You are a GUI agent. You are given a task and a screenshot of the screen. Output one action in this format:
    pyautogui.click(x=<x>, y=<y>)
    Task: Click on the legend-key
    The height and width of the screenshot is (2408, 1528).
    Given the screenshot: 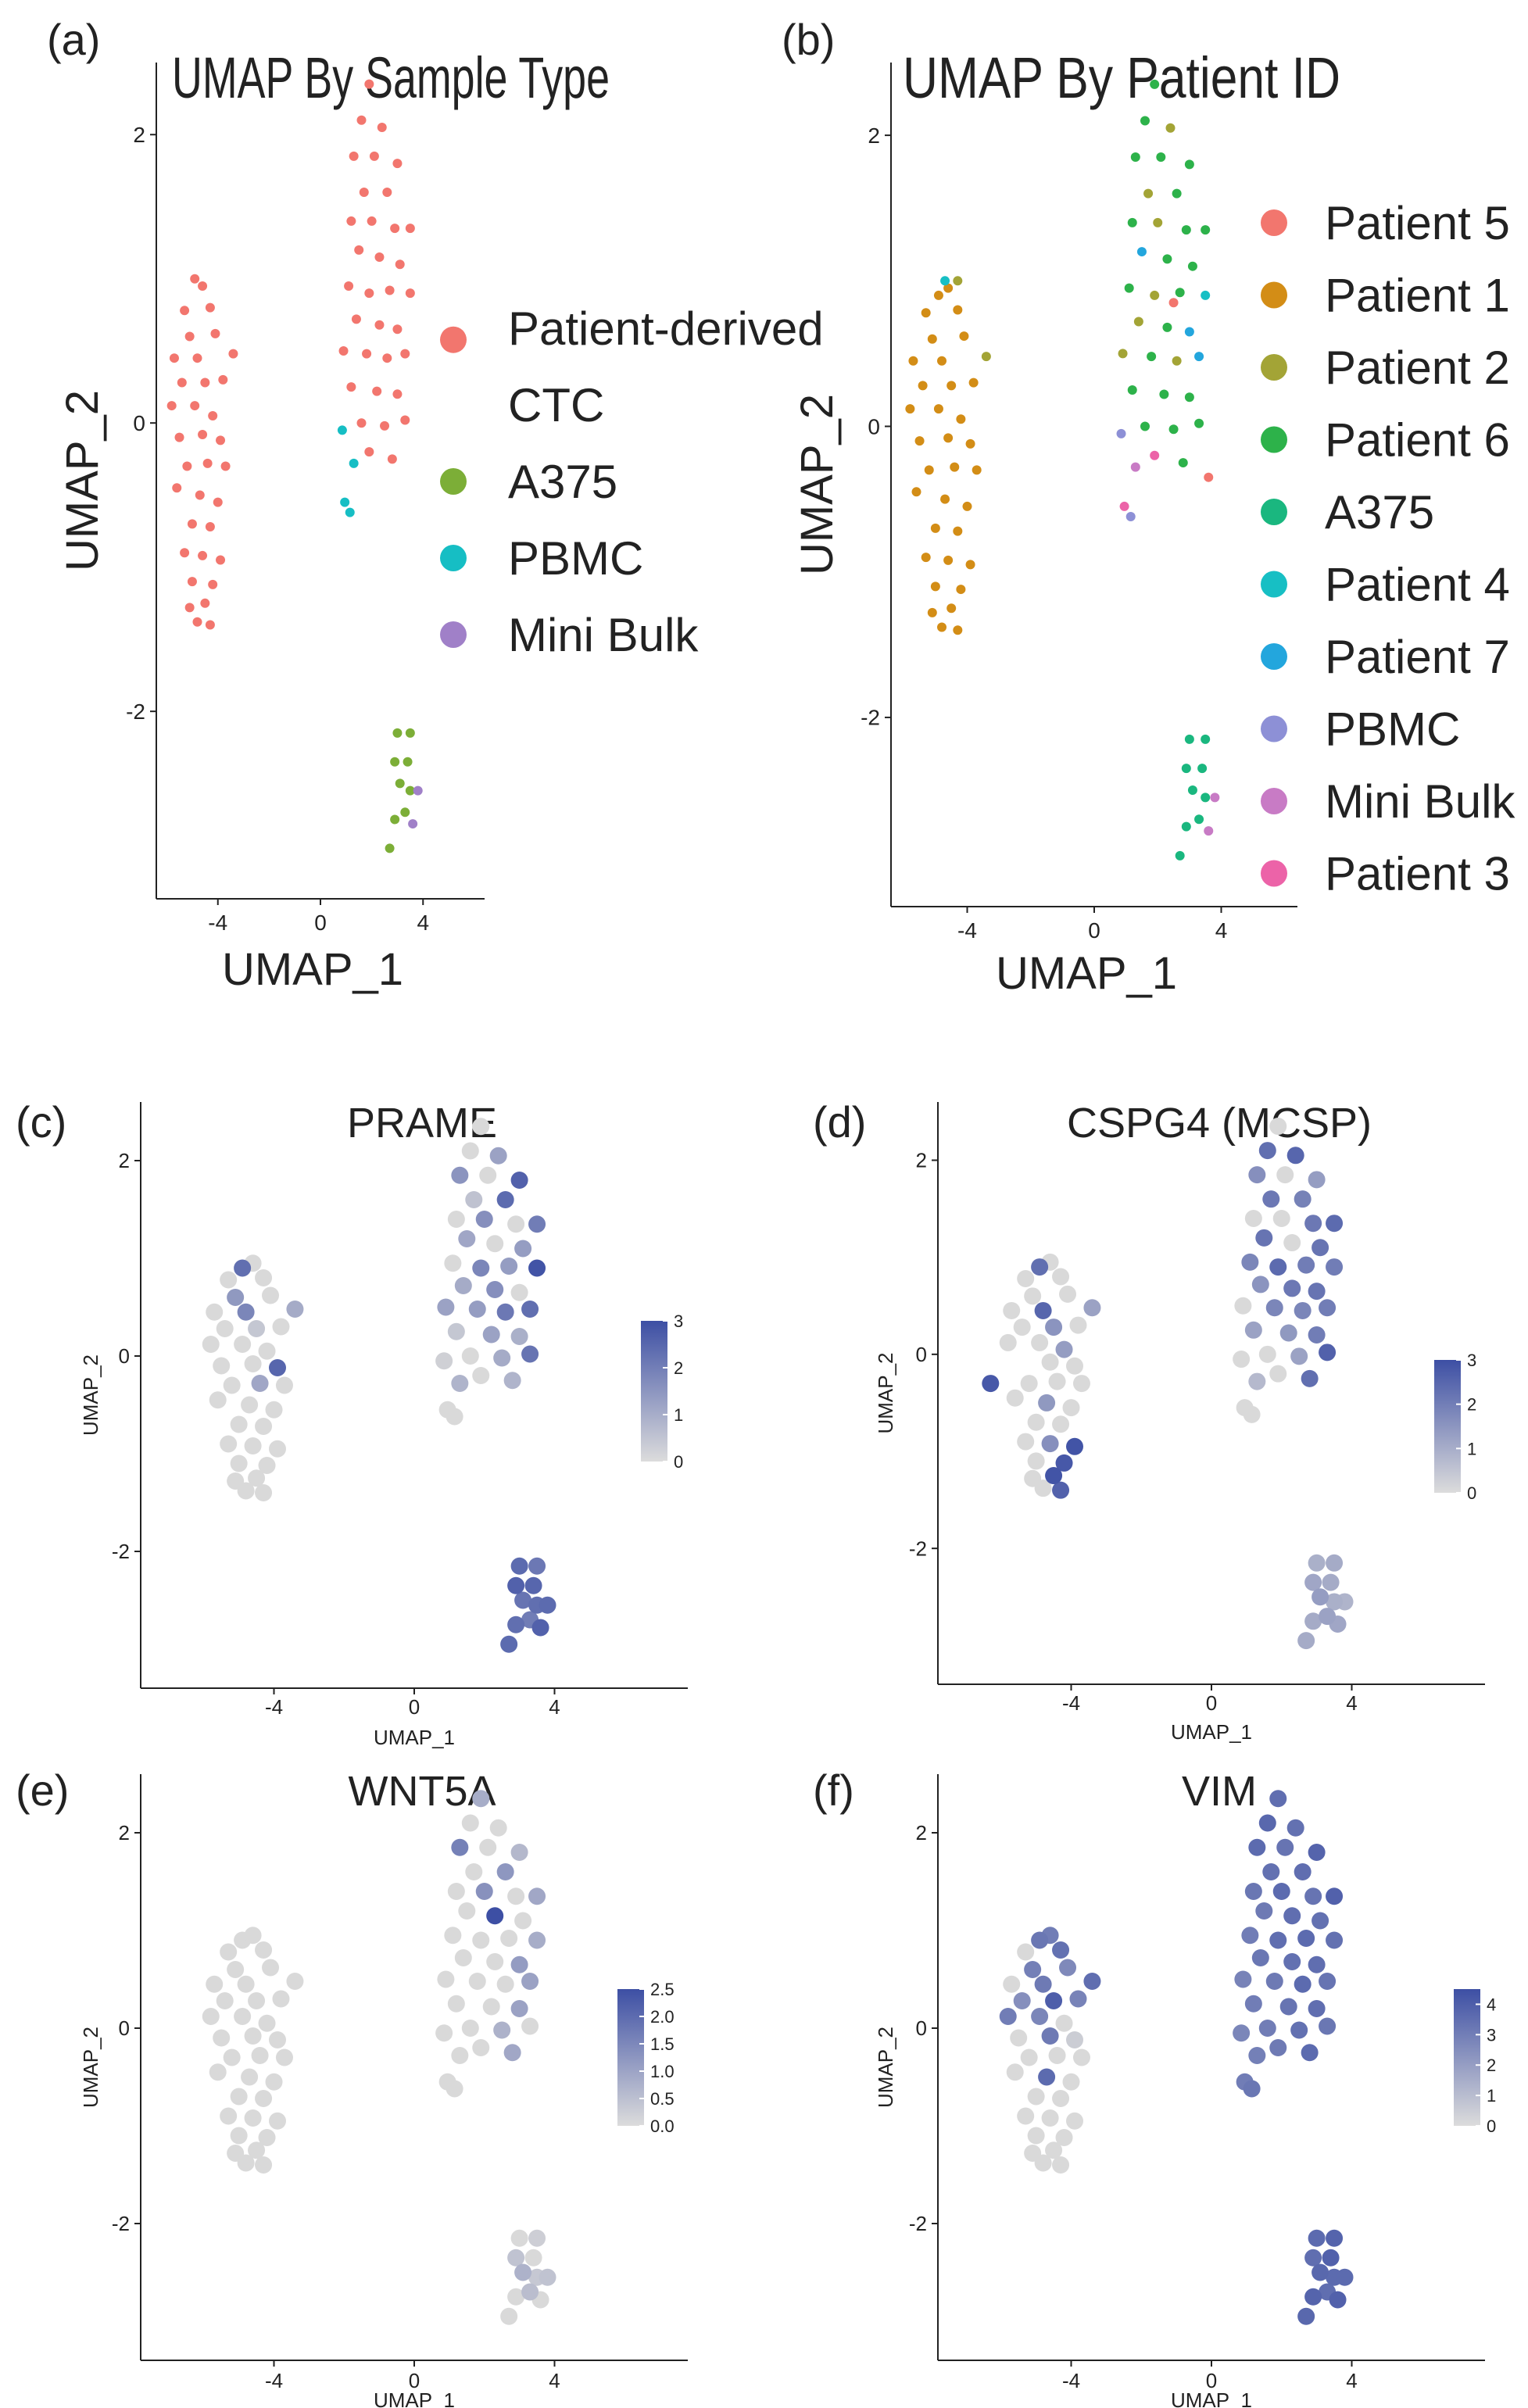 What is the action you would take?
    pyautogui.click(x=453, y=339)
    